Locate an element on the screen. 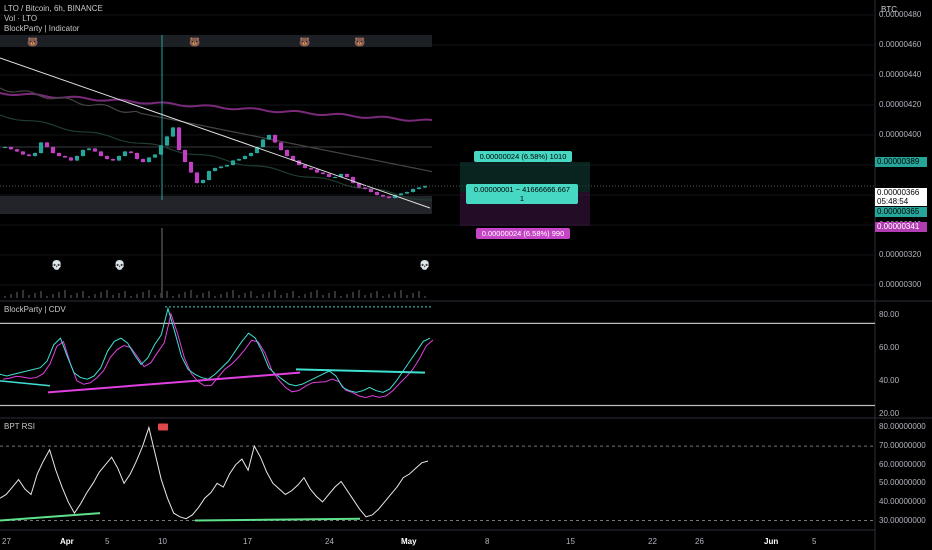 This screenshot has width=932, height=550. price-tag-upper: 0.00000389 is located at coordinates (901, 162).